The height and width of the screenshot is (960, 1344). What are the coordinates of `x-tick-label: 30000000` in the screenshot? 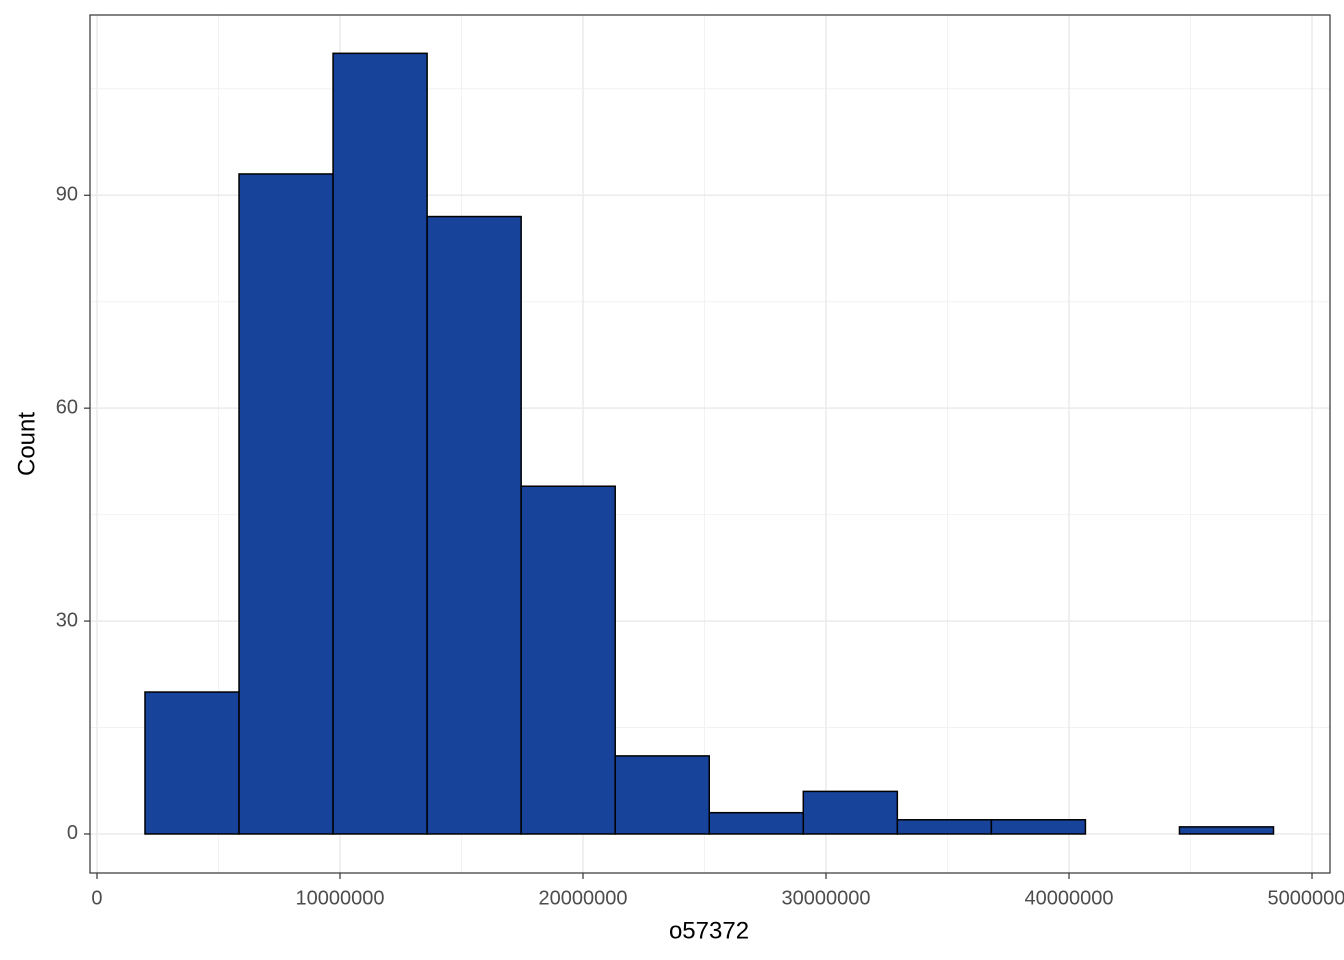 It's located at (826, 898).